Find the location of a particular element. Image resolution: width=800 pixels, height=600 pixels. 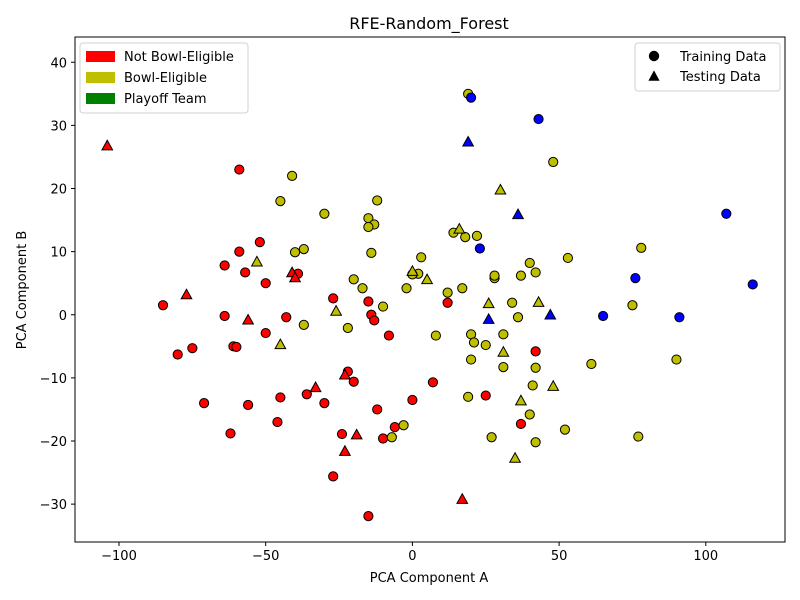

y-tick-label: −20 is located at coordinates (53, 442).